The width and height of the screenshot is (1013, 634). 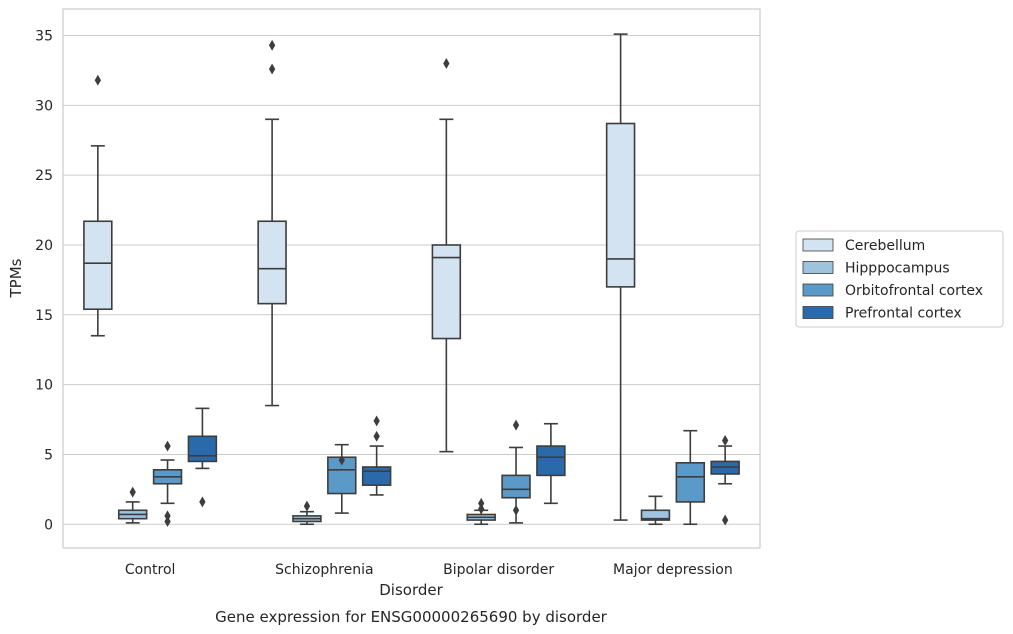 I want to click on y-tick-label: 5, so click(x=48, y=455).